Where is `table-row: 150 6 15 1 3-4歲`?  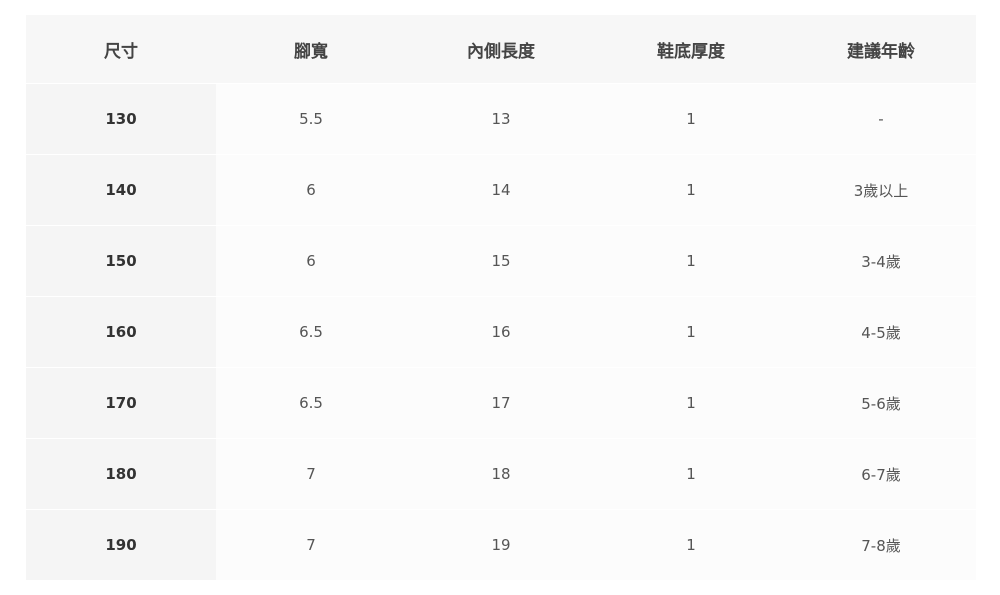
table-row: 150 6 15 1 3-4歲 is located at coordinates (501, 261).